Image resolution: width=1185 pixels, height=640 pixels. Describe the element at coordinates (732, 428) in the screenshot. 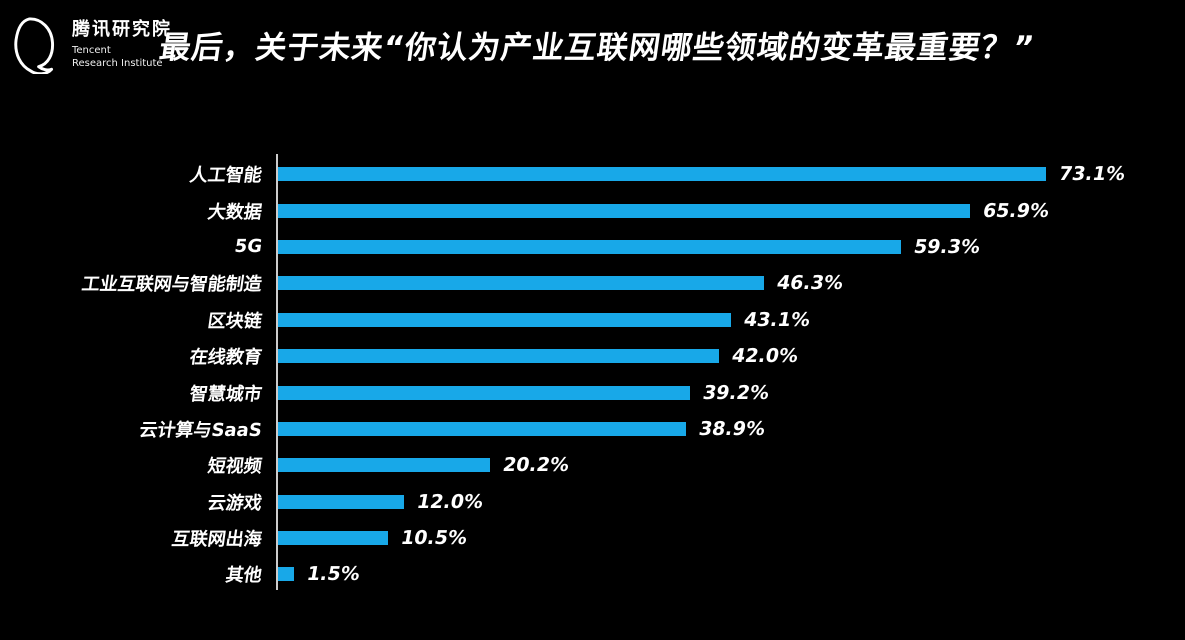

I see `value-label: 38.9%` at that location.